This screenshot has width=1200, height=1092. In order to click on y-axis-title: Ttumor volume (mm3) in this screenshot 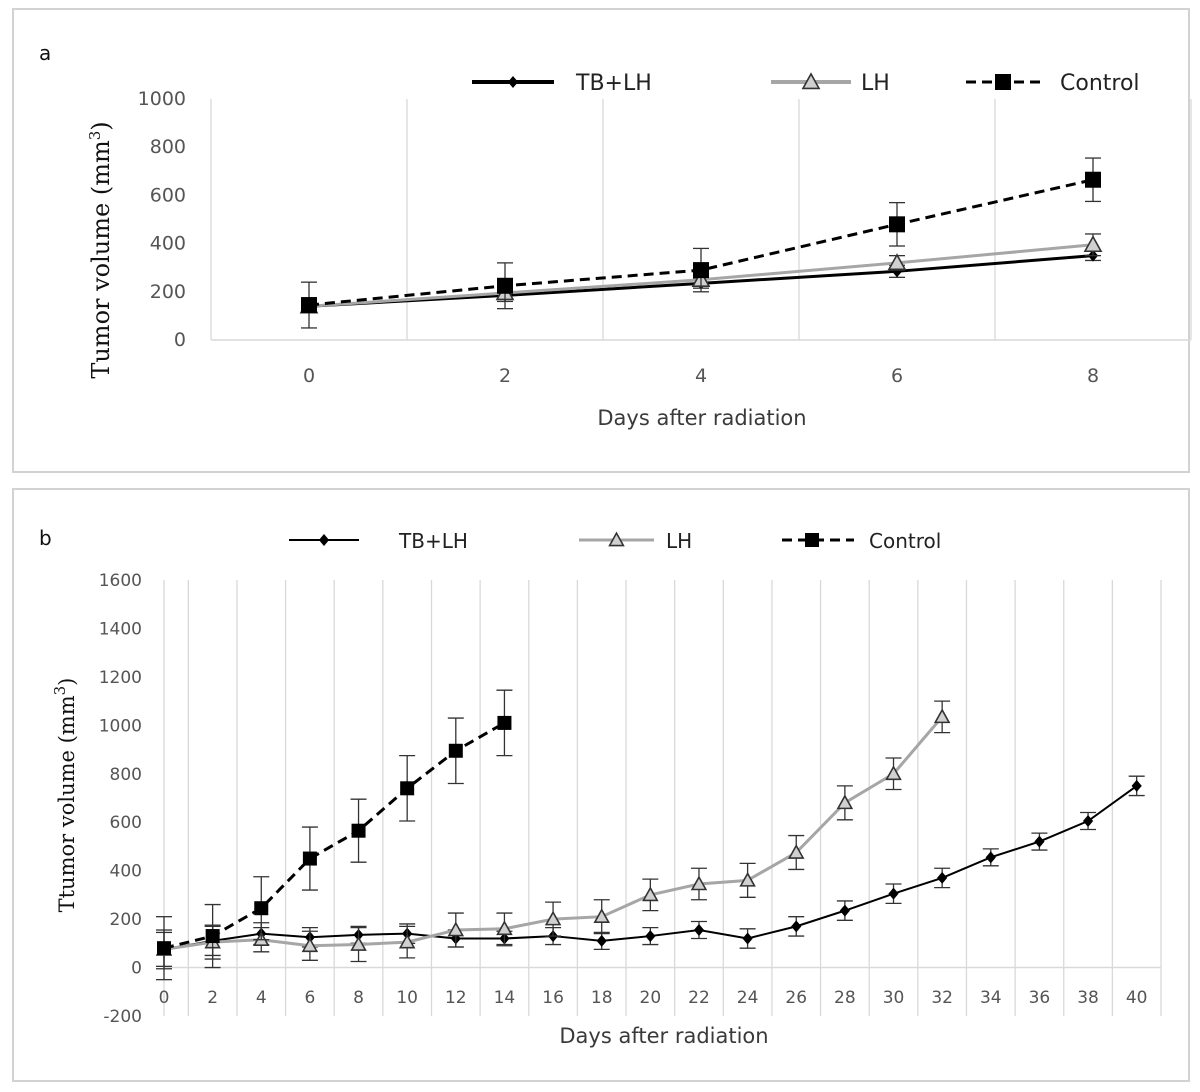, I will do `click(65, 795)`.